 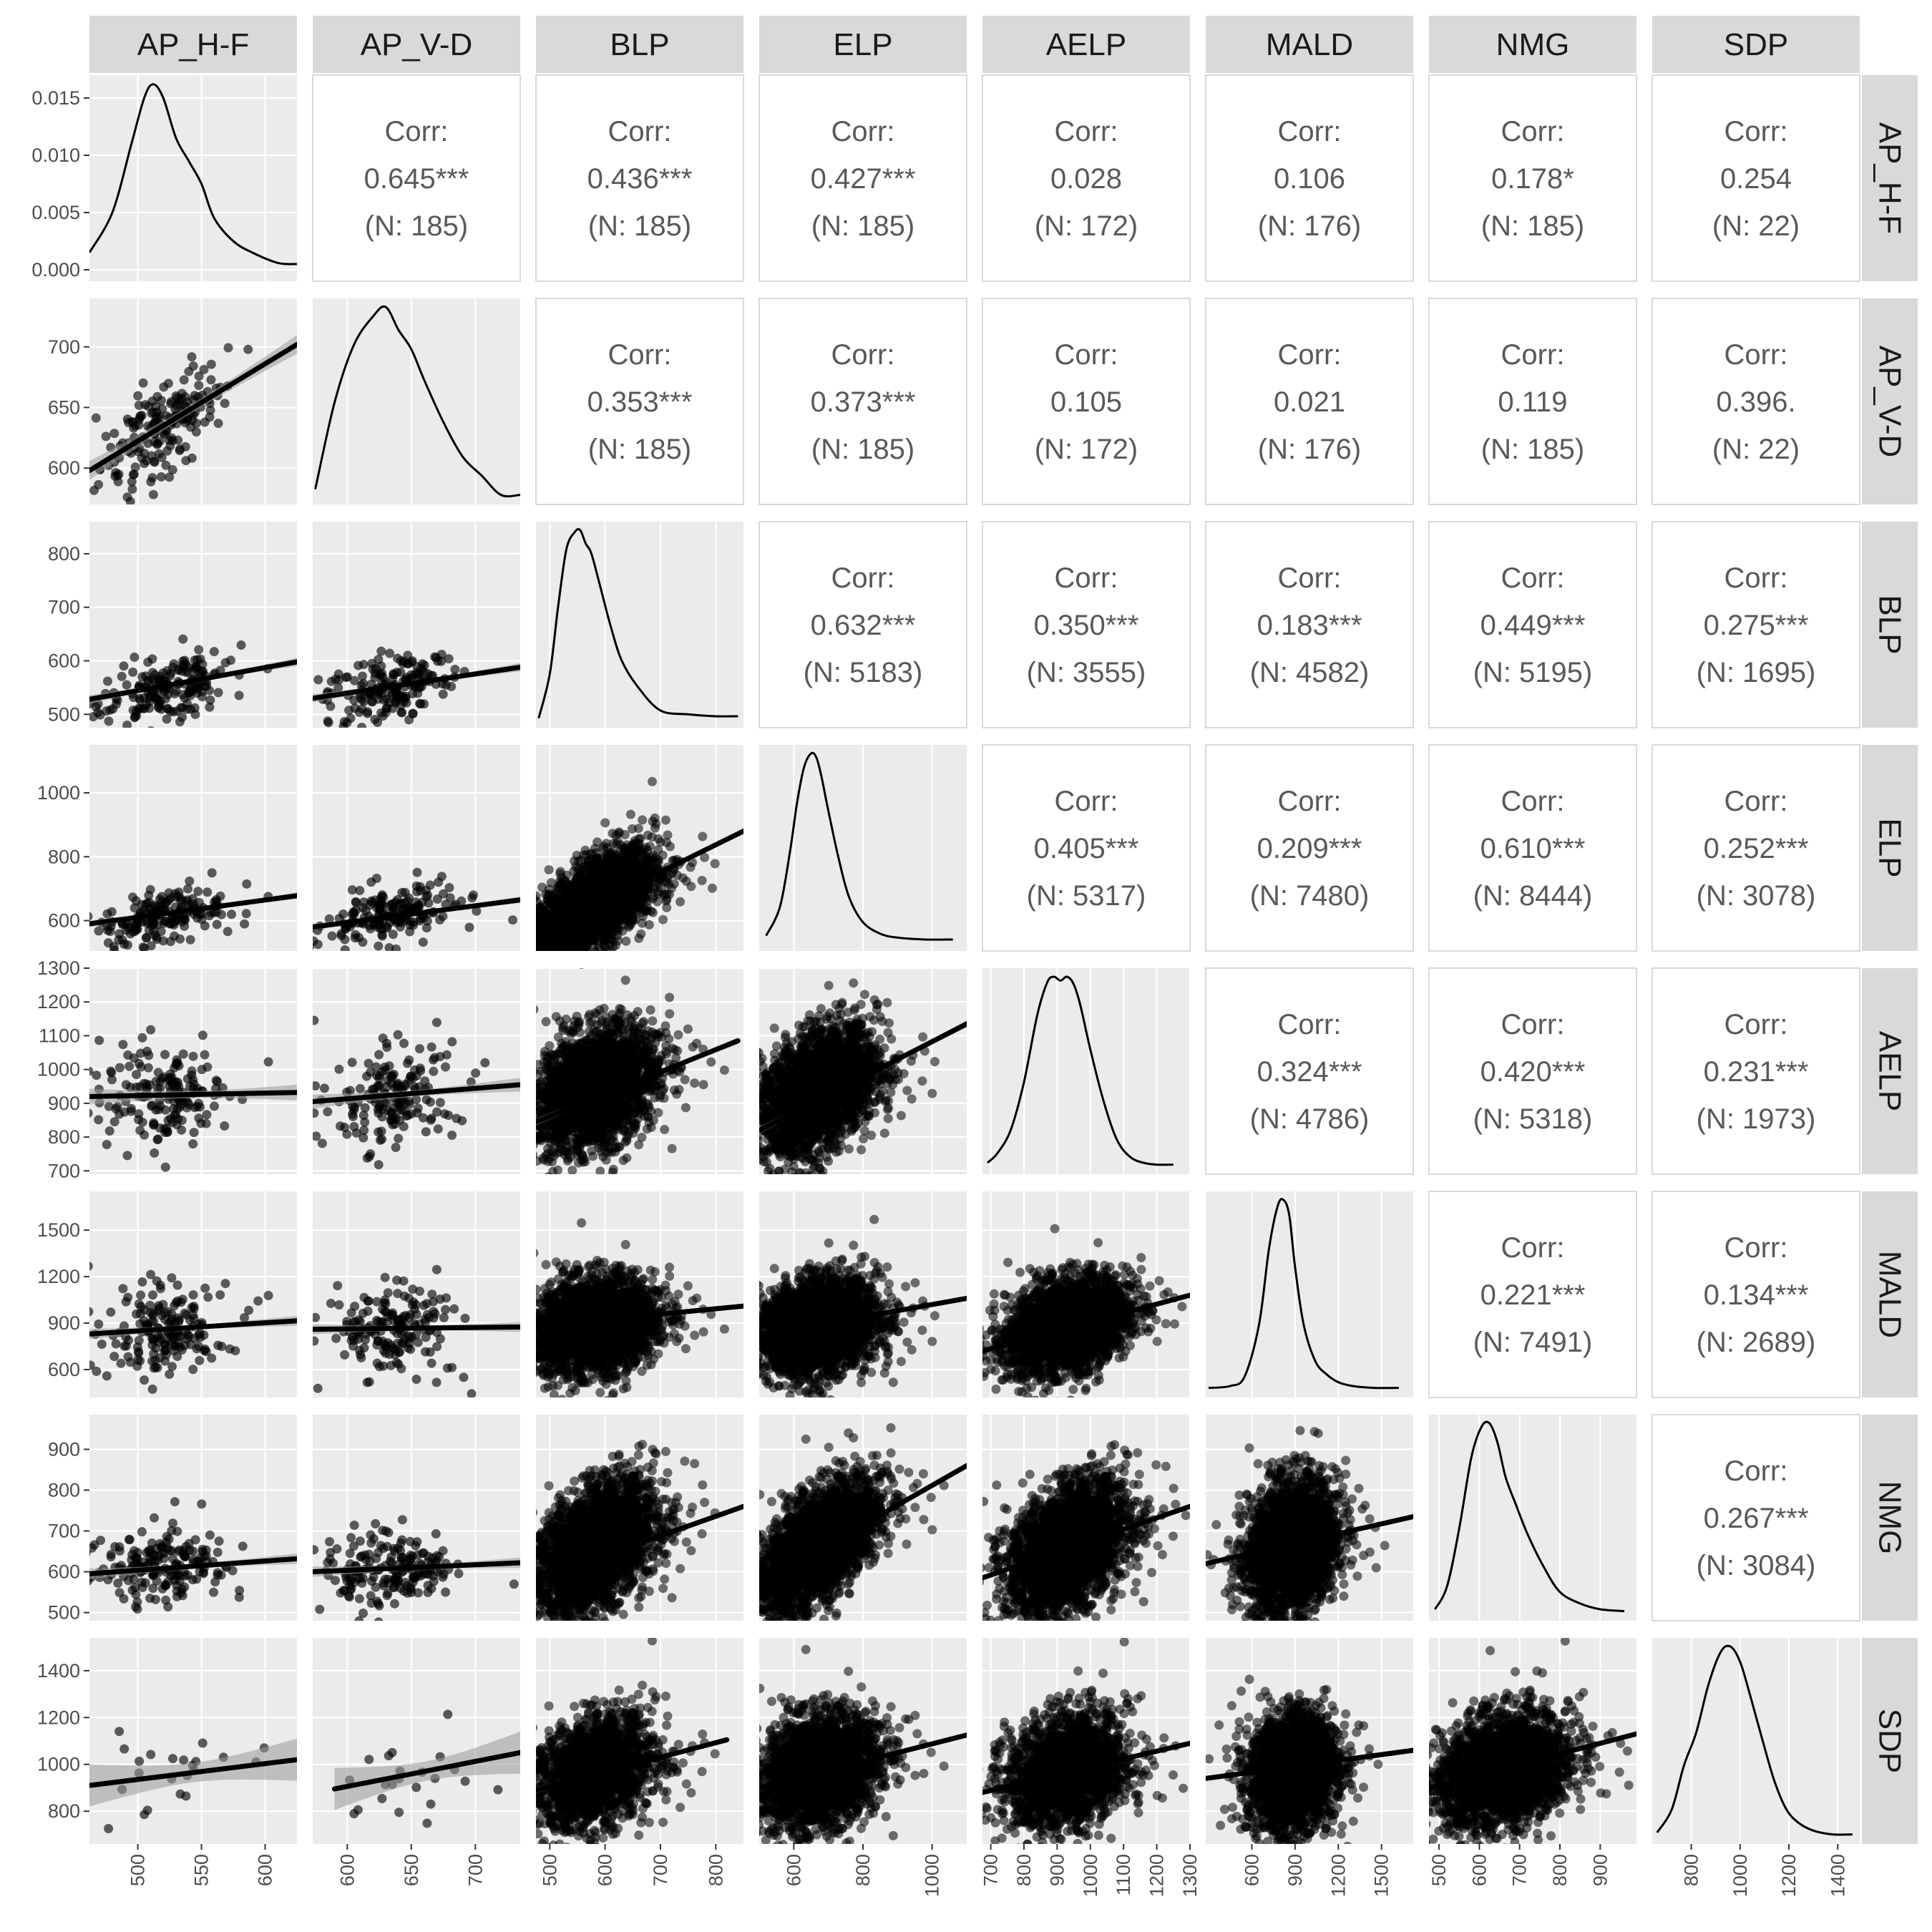 I want to click on strip-right-sdp: SDP, so click(x=1890, y=1741).